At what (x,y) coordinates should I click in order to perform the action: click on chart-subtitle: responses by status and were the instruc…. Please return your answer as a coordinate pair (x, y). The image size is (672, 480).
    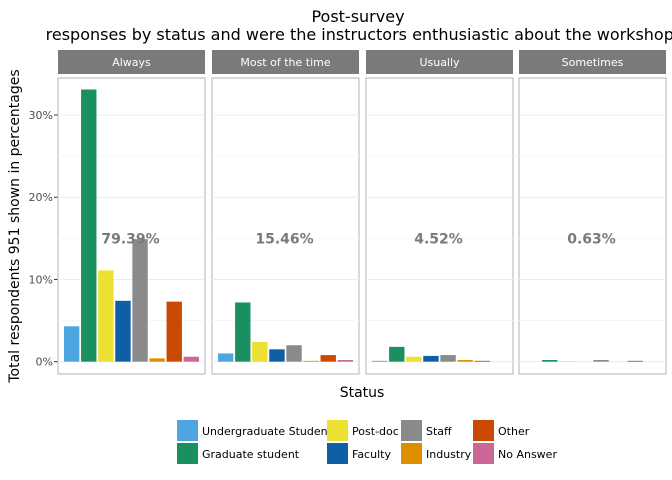
    Looking at the image, I should click on (359, 34).